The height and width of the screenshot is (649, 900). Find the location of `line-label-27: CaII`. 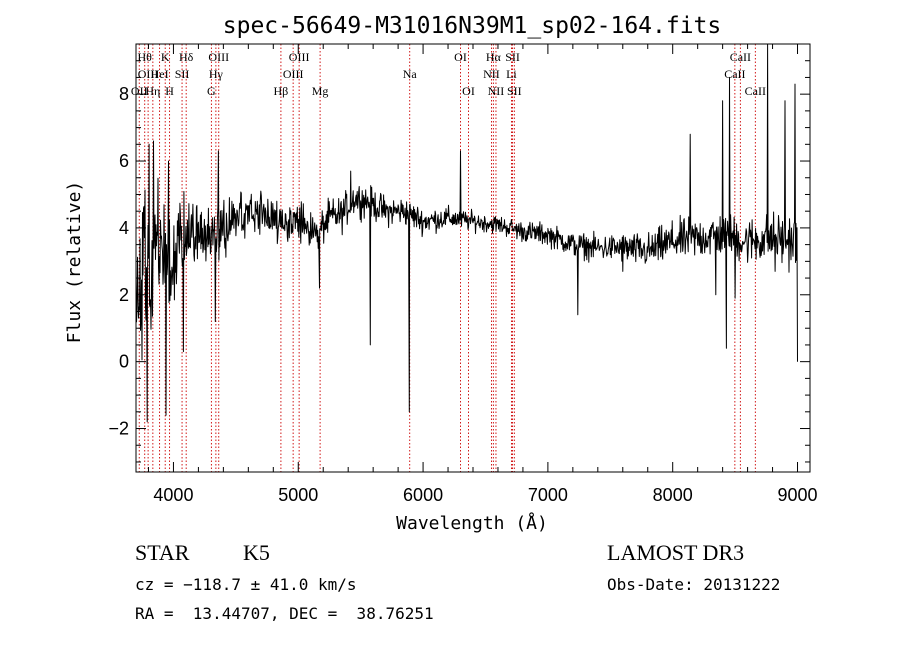

line-label-27: CaII is located at coordinates (755, 91).